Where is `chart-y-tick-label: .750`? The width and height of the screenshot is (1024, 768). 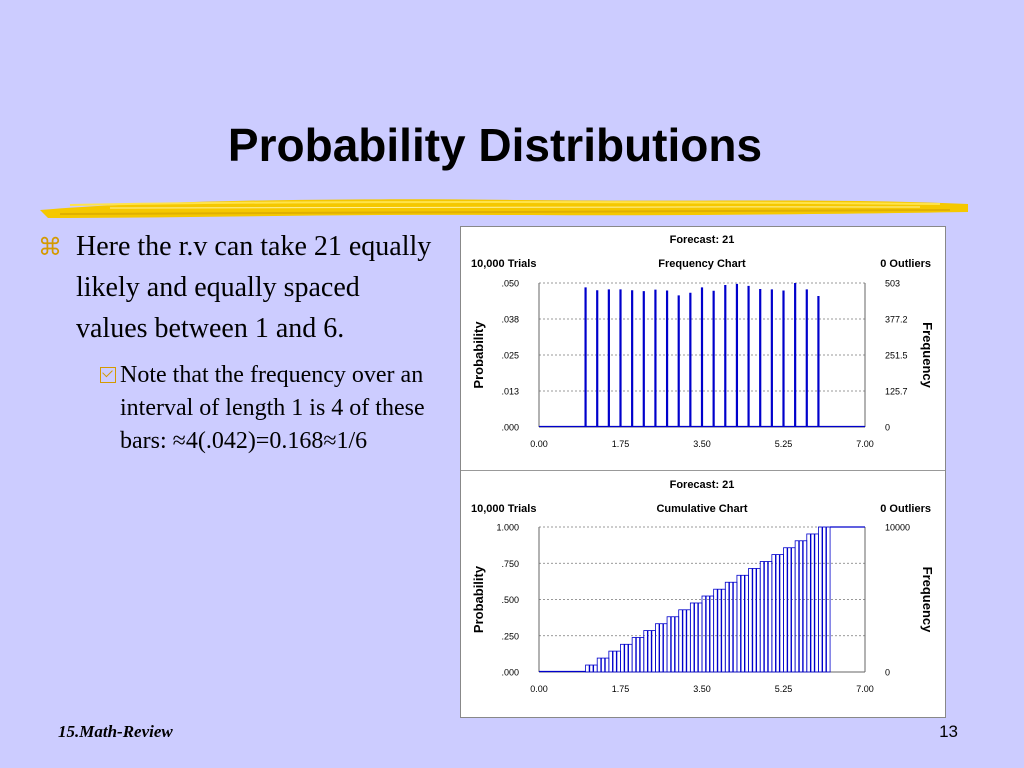 chart-y-tick-label: .750 is located at coordinates (510, 564).